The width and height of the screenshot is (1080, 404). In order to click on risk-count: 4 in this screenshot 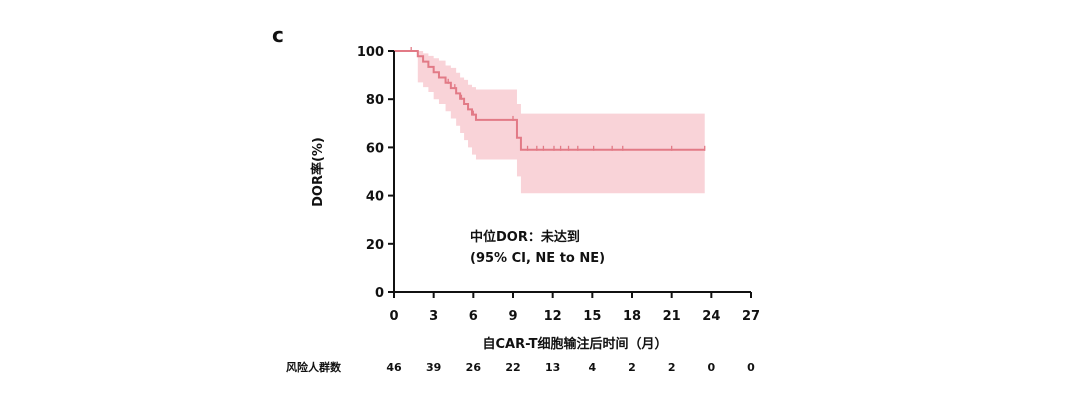, I will do `click(593, 367)`.